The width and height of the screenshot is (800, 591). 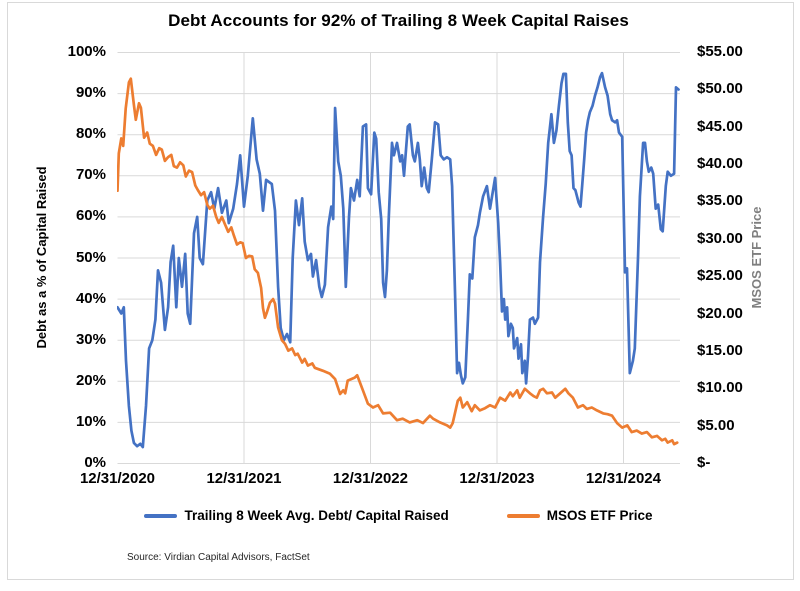 I want to click on blue-line-swatch-icon, so click(x=161, y=515).